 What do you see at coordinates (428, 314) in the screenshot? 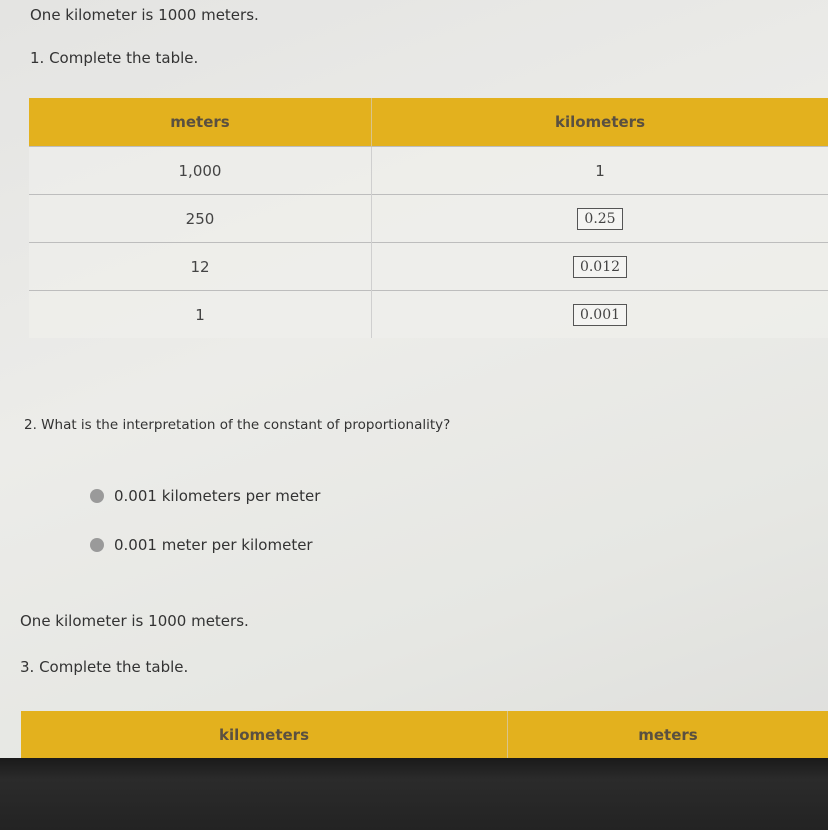
I see `table-row: 1 0.001` at bounding box center [428, 314].